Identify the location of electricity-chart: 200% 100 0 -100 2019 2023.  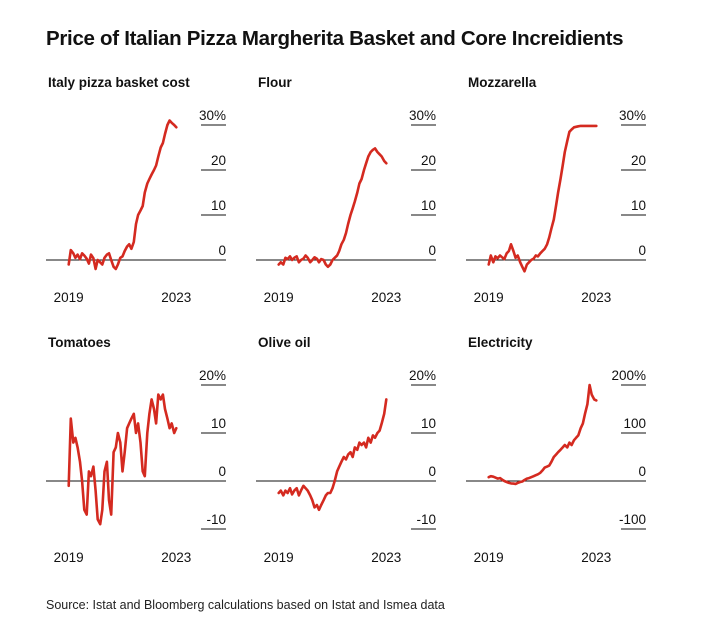
(556, 466).